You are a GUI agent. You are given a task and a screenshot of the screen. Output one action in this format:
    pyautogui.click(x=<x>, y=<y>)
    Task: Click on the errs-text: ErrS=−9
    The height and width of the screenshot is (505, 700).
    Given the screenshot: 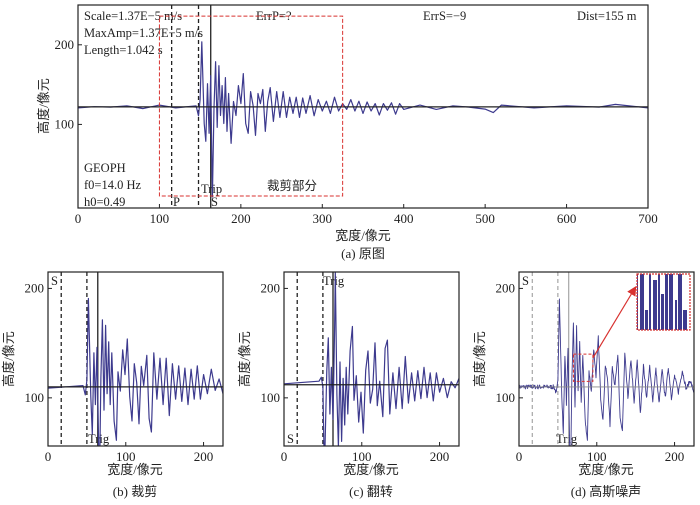 What is the action you would take?
    pyautogui.click(x=444, y=16)
    